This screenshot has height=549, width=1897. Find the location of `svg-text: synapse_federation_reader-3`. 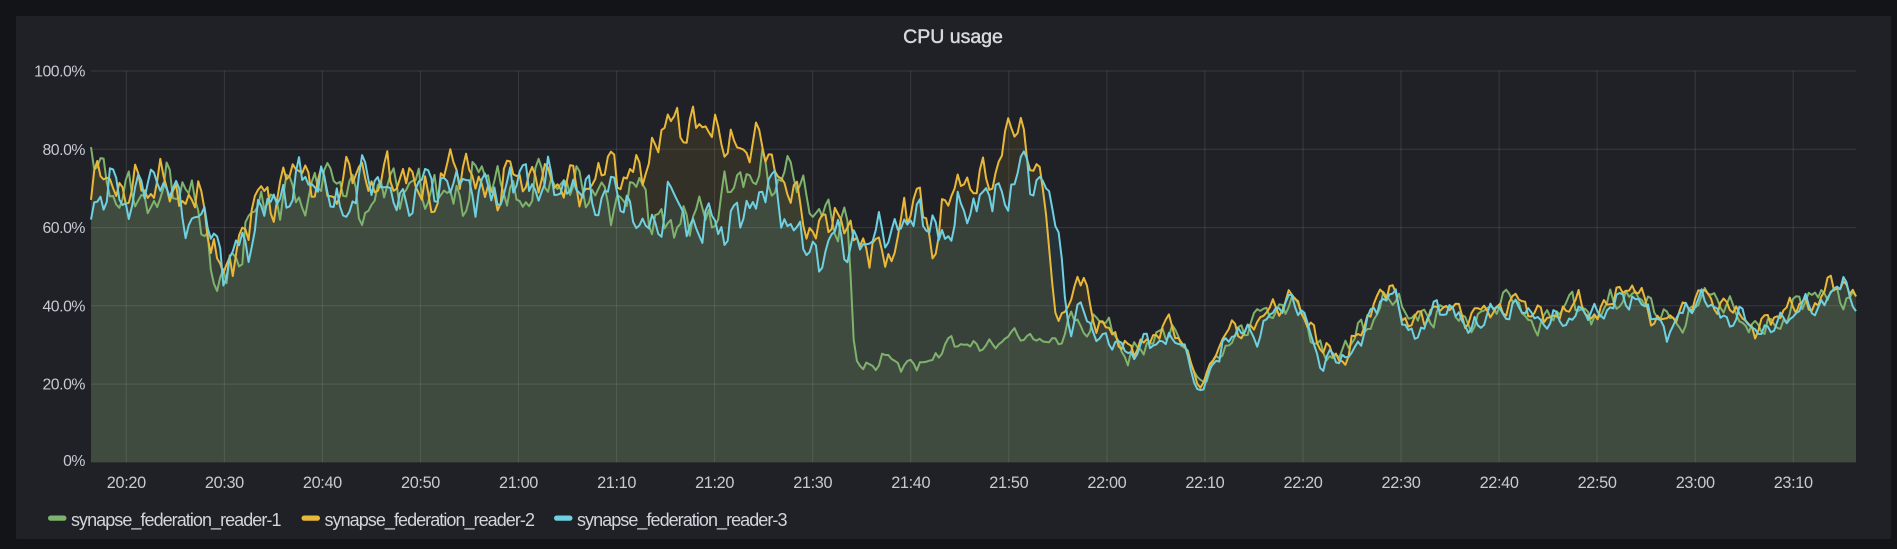

svg-text: synapse_federation_reader-3 is located at coordinates (682, 520).